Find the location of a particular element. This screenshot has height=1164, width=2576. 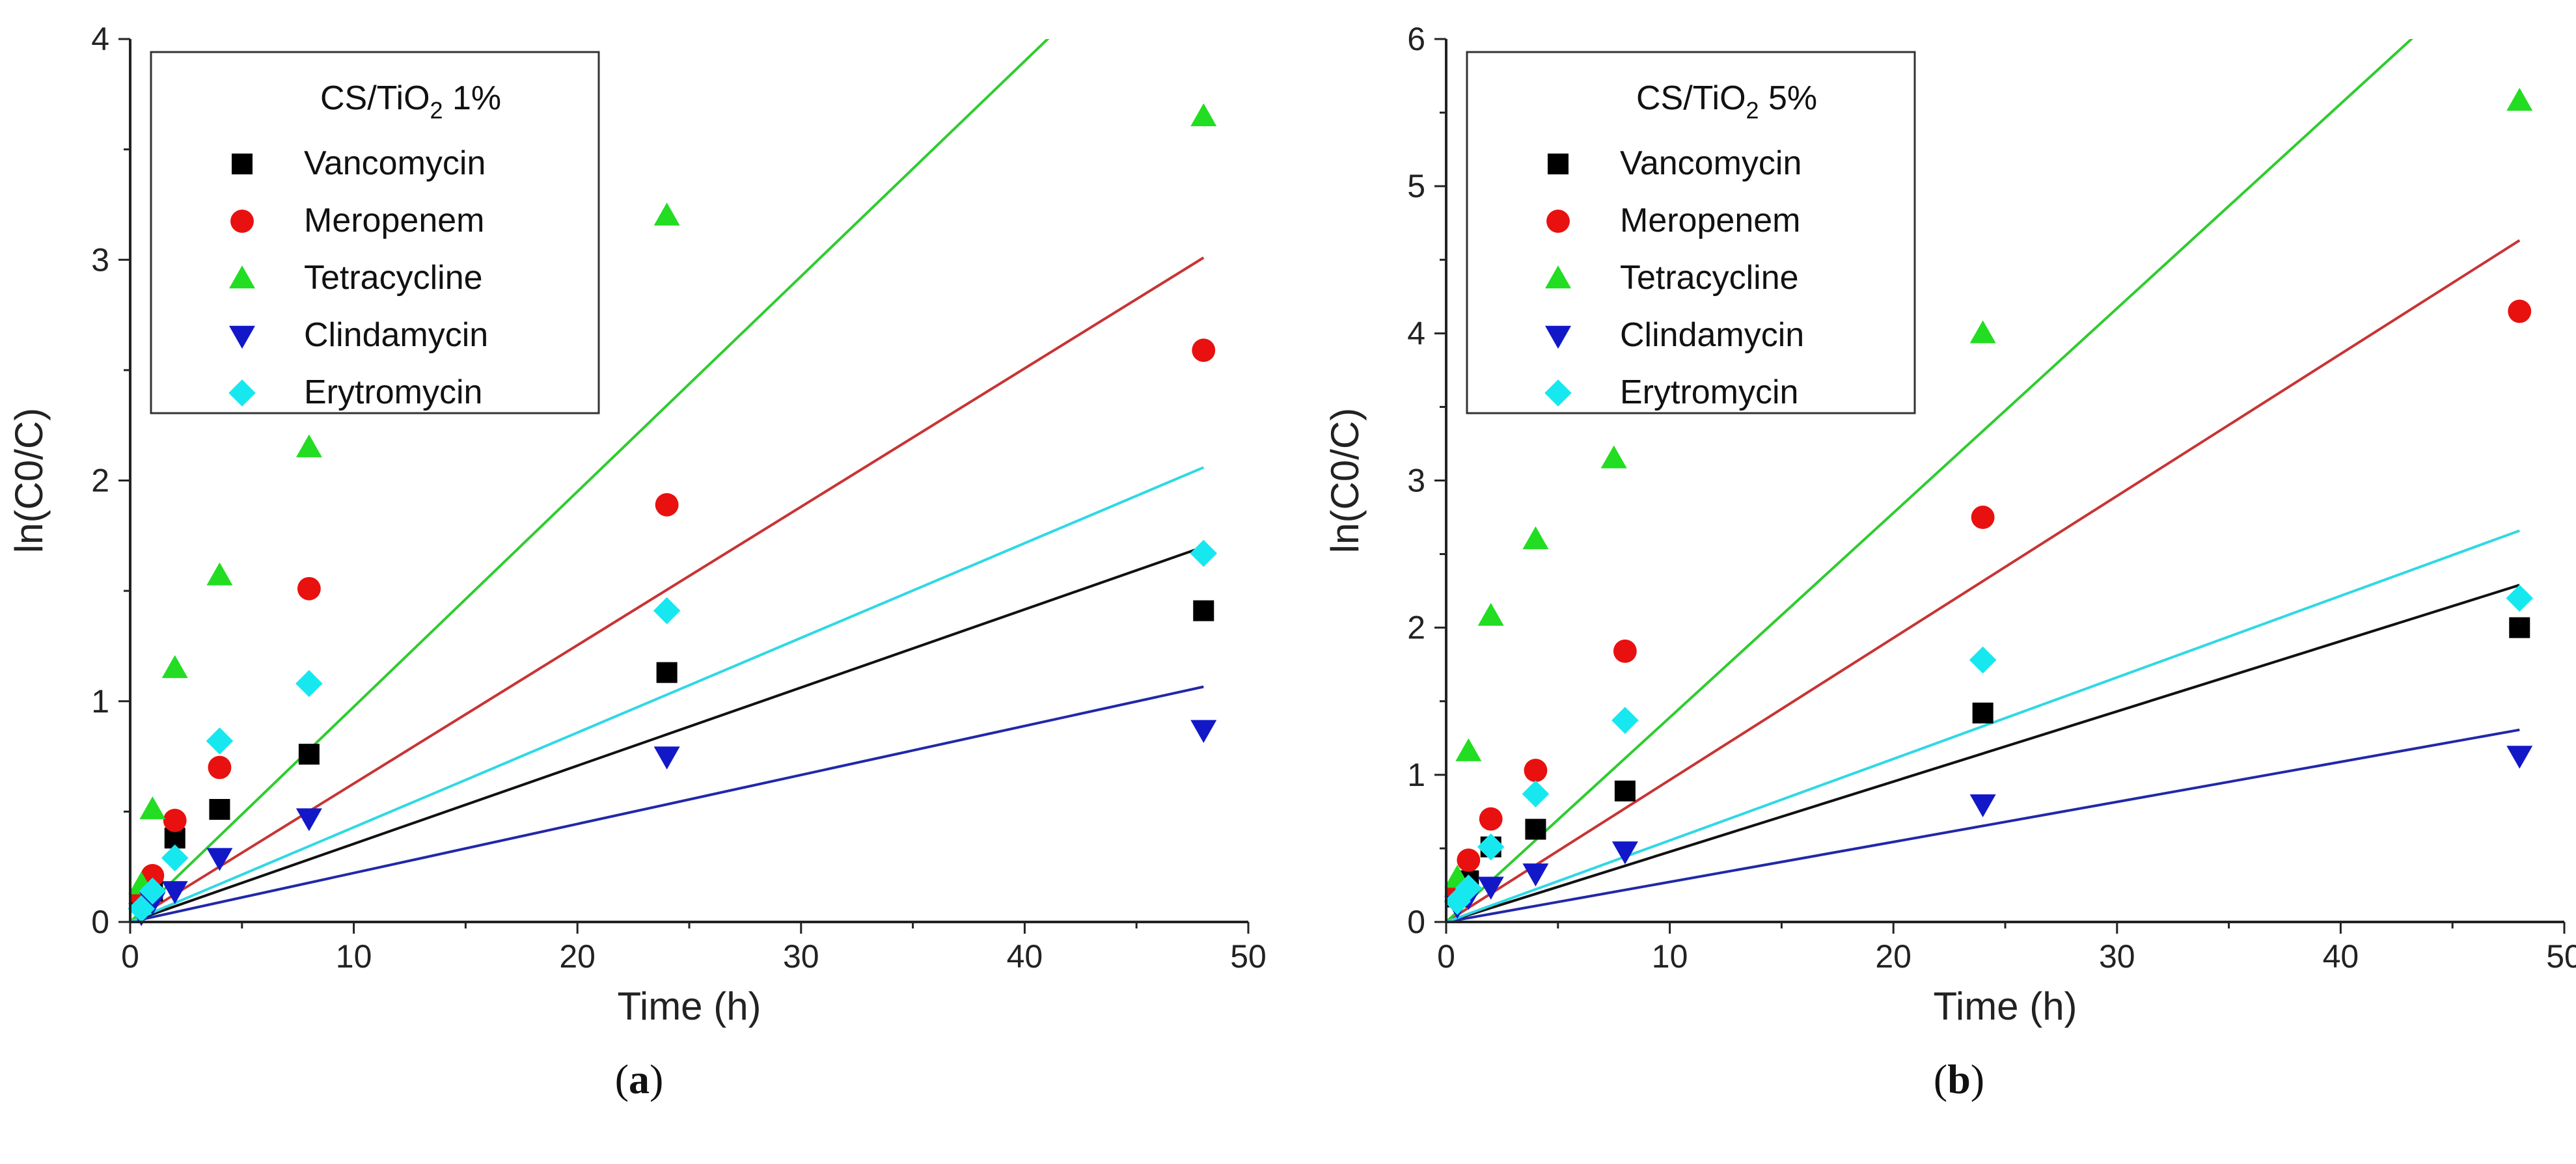

x-tick-label: 50 is located at coordinates (1248, 957).